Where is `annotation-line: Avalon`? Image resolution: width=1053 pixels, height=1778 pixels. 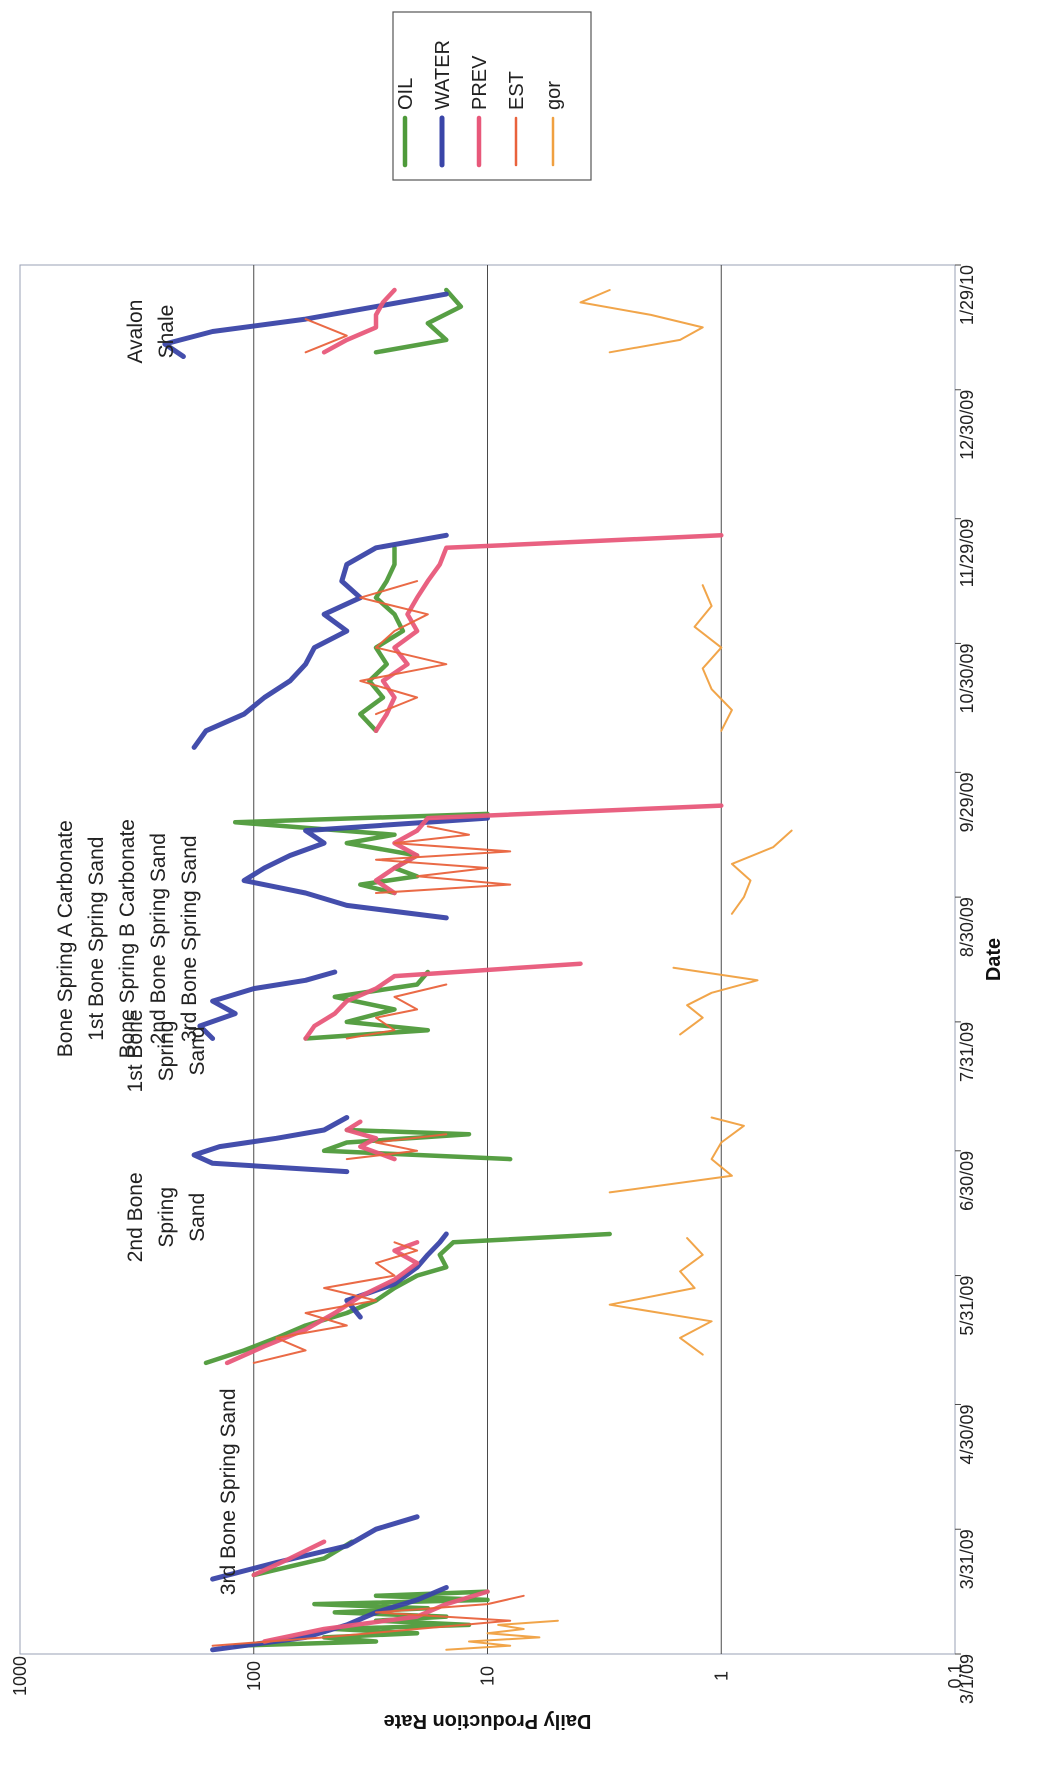 annotation-line: Avalon is located at coordinates (135, 332).